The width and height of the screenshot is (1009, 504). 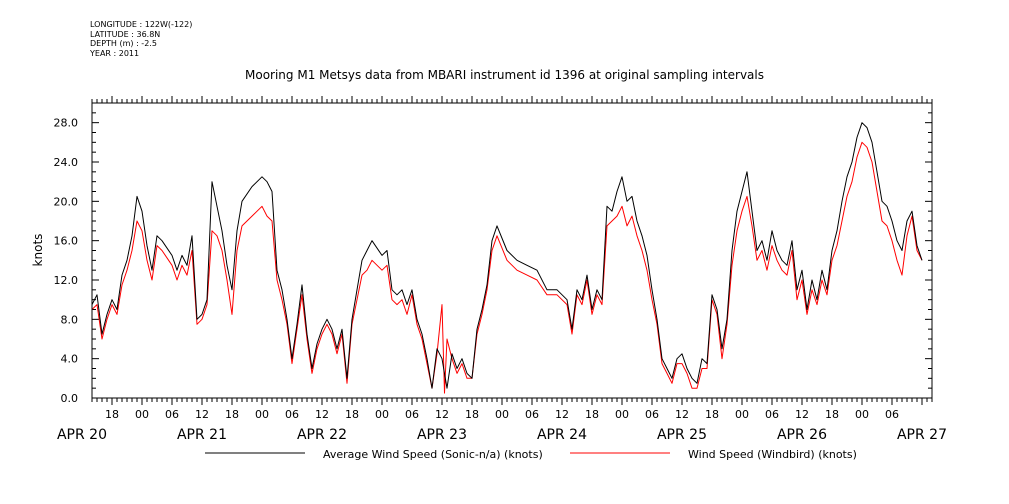 I want to click on legend-label: Average Wind Speed (Sonic-n/a) (knots), so click(x=433, y=454).